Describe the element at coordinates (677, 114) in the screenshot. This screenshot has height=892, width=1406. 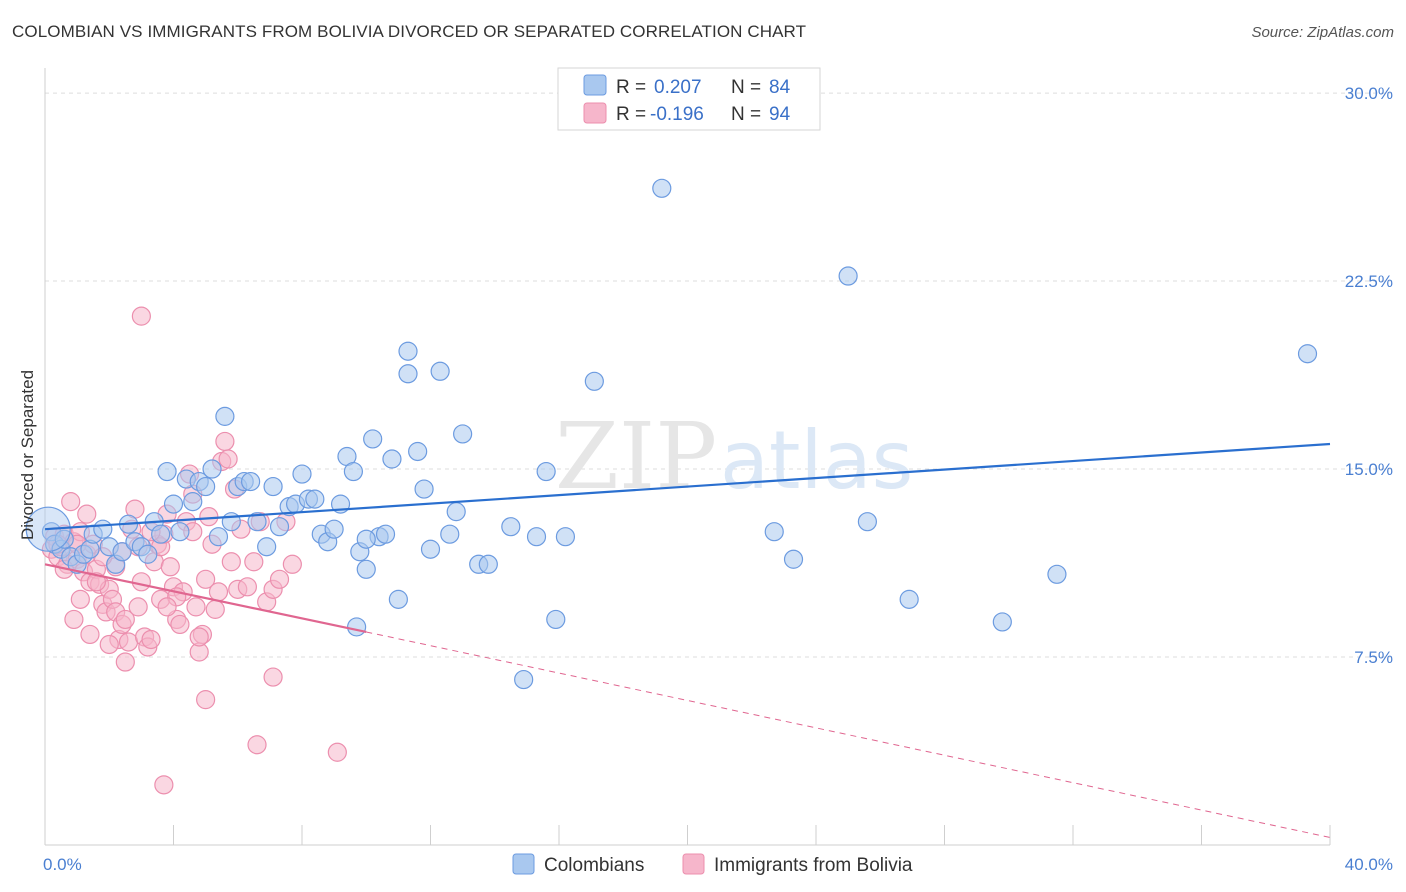
I see `legend-r-value-1: -0.196` at that location.